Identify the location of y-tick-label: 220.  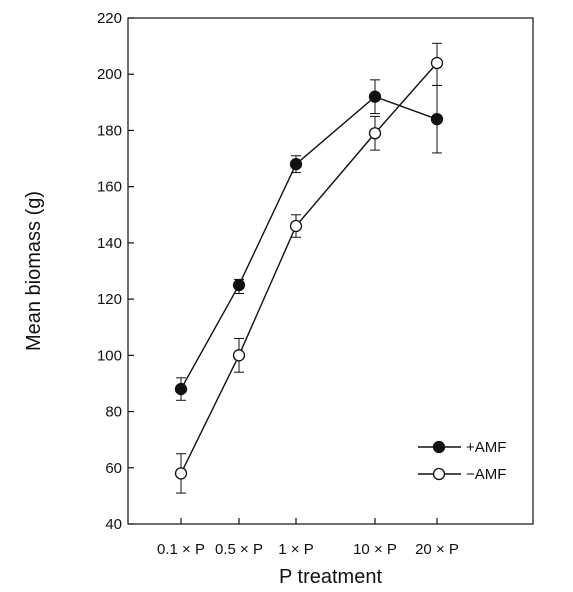
(109, 18).